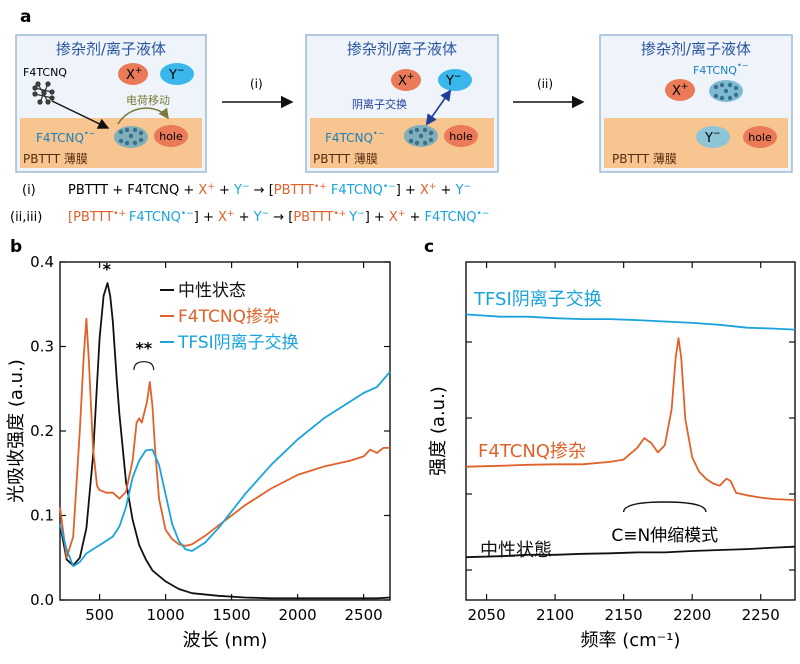 The image size is (800, 664). What do you see at coordinates (176, 74) in the screenshot?
I see `box1-anion: Y−` at bounding box center [176, 74].